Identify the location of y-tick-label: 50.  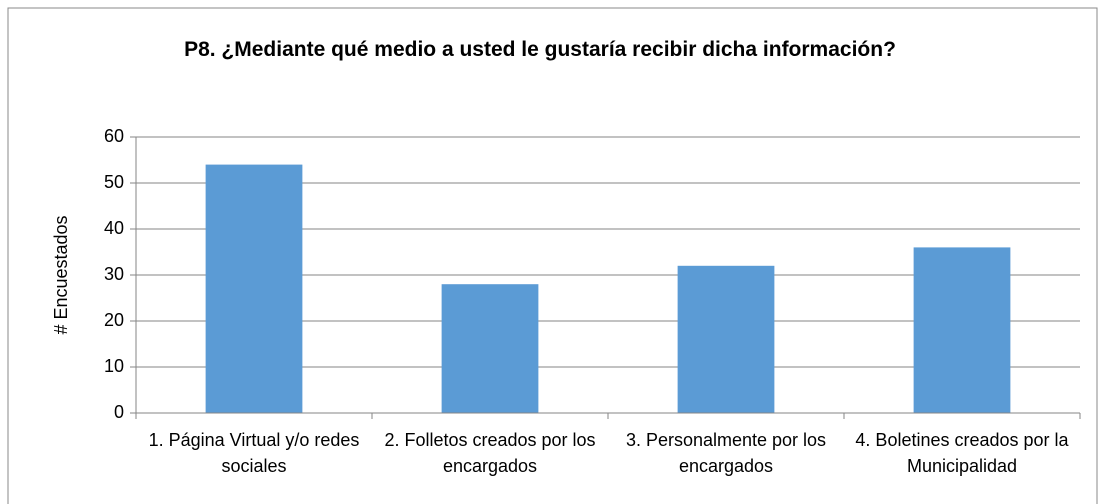
(114, 182).